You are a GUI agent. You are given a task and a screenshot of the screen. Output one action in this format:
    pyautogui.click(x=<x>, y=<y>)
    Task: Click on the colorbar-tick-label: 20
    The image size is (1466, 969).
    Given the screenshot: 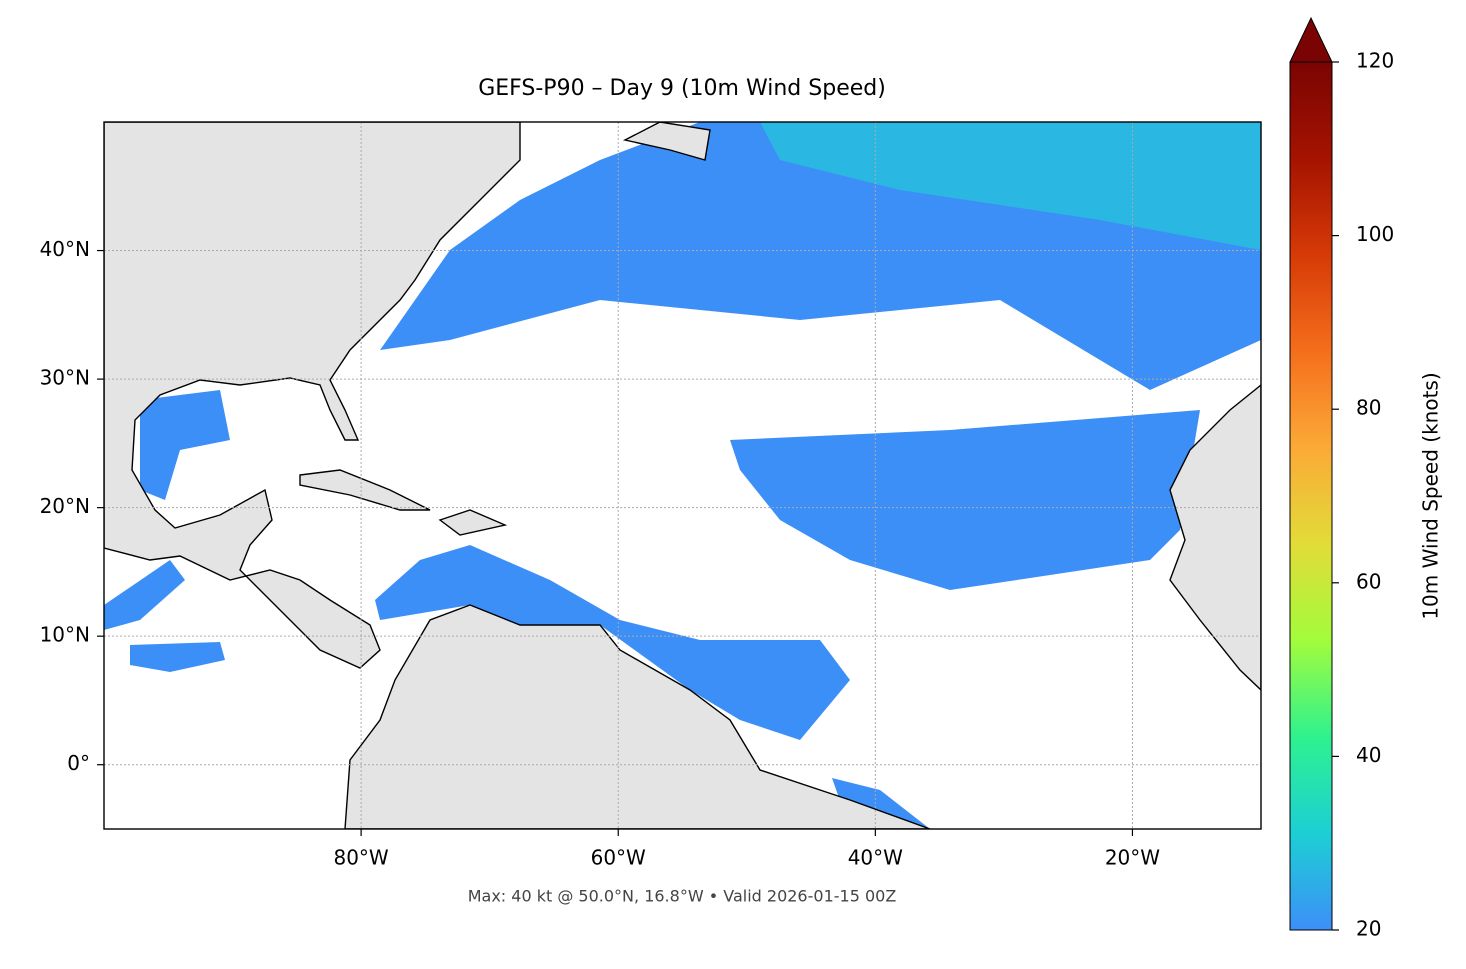 What is the action you would take?
    pyautogui.click(x=1368, y=929)
    